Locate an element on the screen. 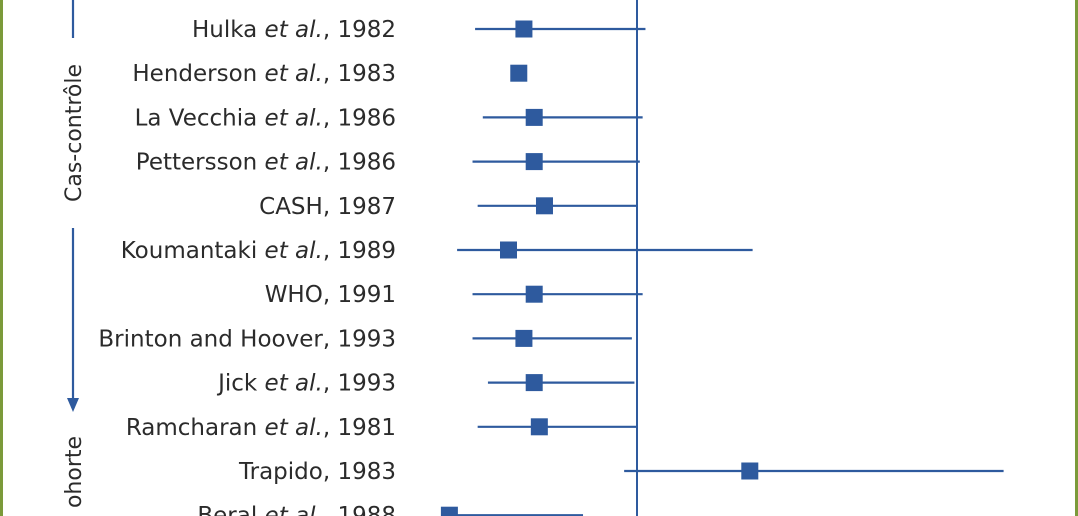 Image resolution: width=1078 pixels, height=516 pixels. study-label: Koumantaki et al., 1989 is located at coordinates (258, 251).